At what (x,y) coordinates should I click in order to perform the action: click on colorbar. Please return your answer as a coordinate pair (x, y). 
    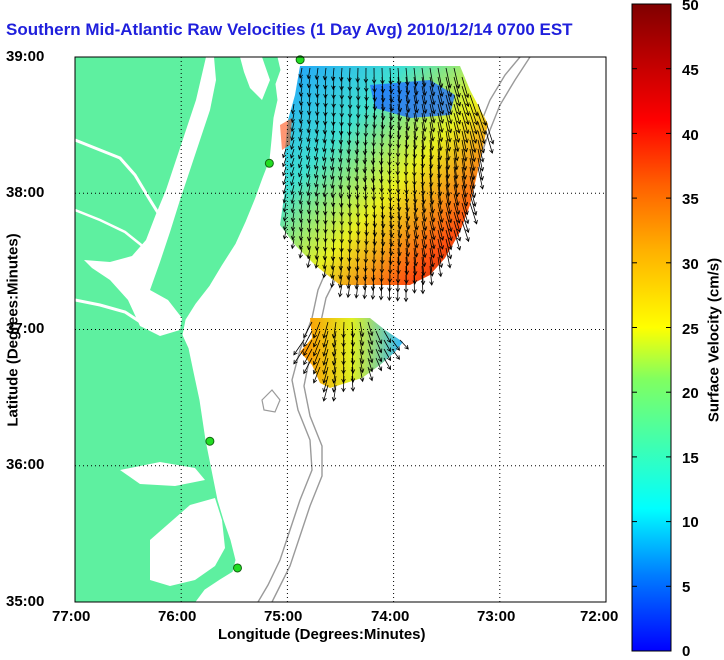
    Looking at the image, I should click on (651, 327).